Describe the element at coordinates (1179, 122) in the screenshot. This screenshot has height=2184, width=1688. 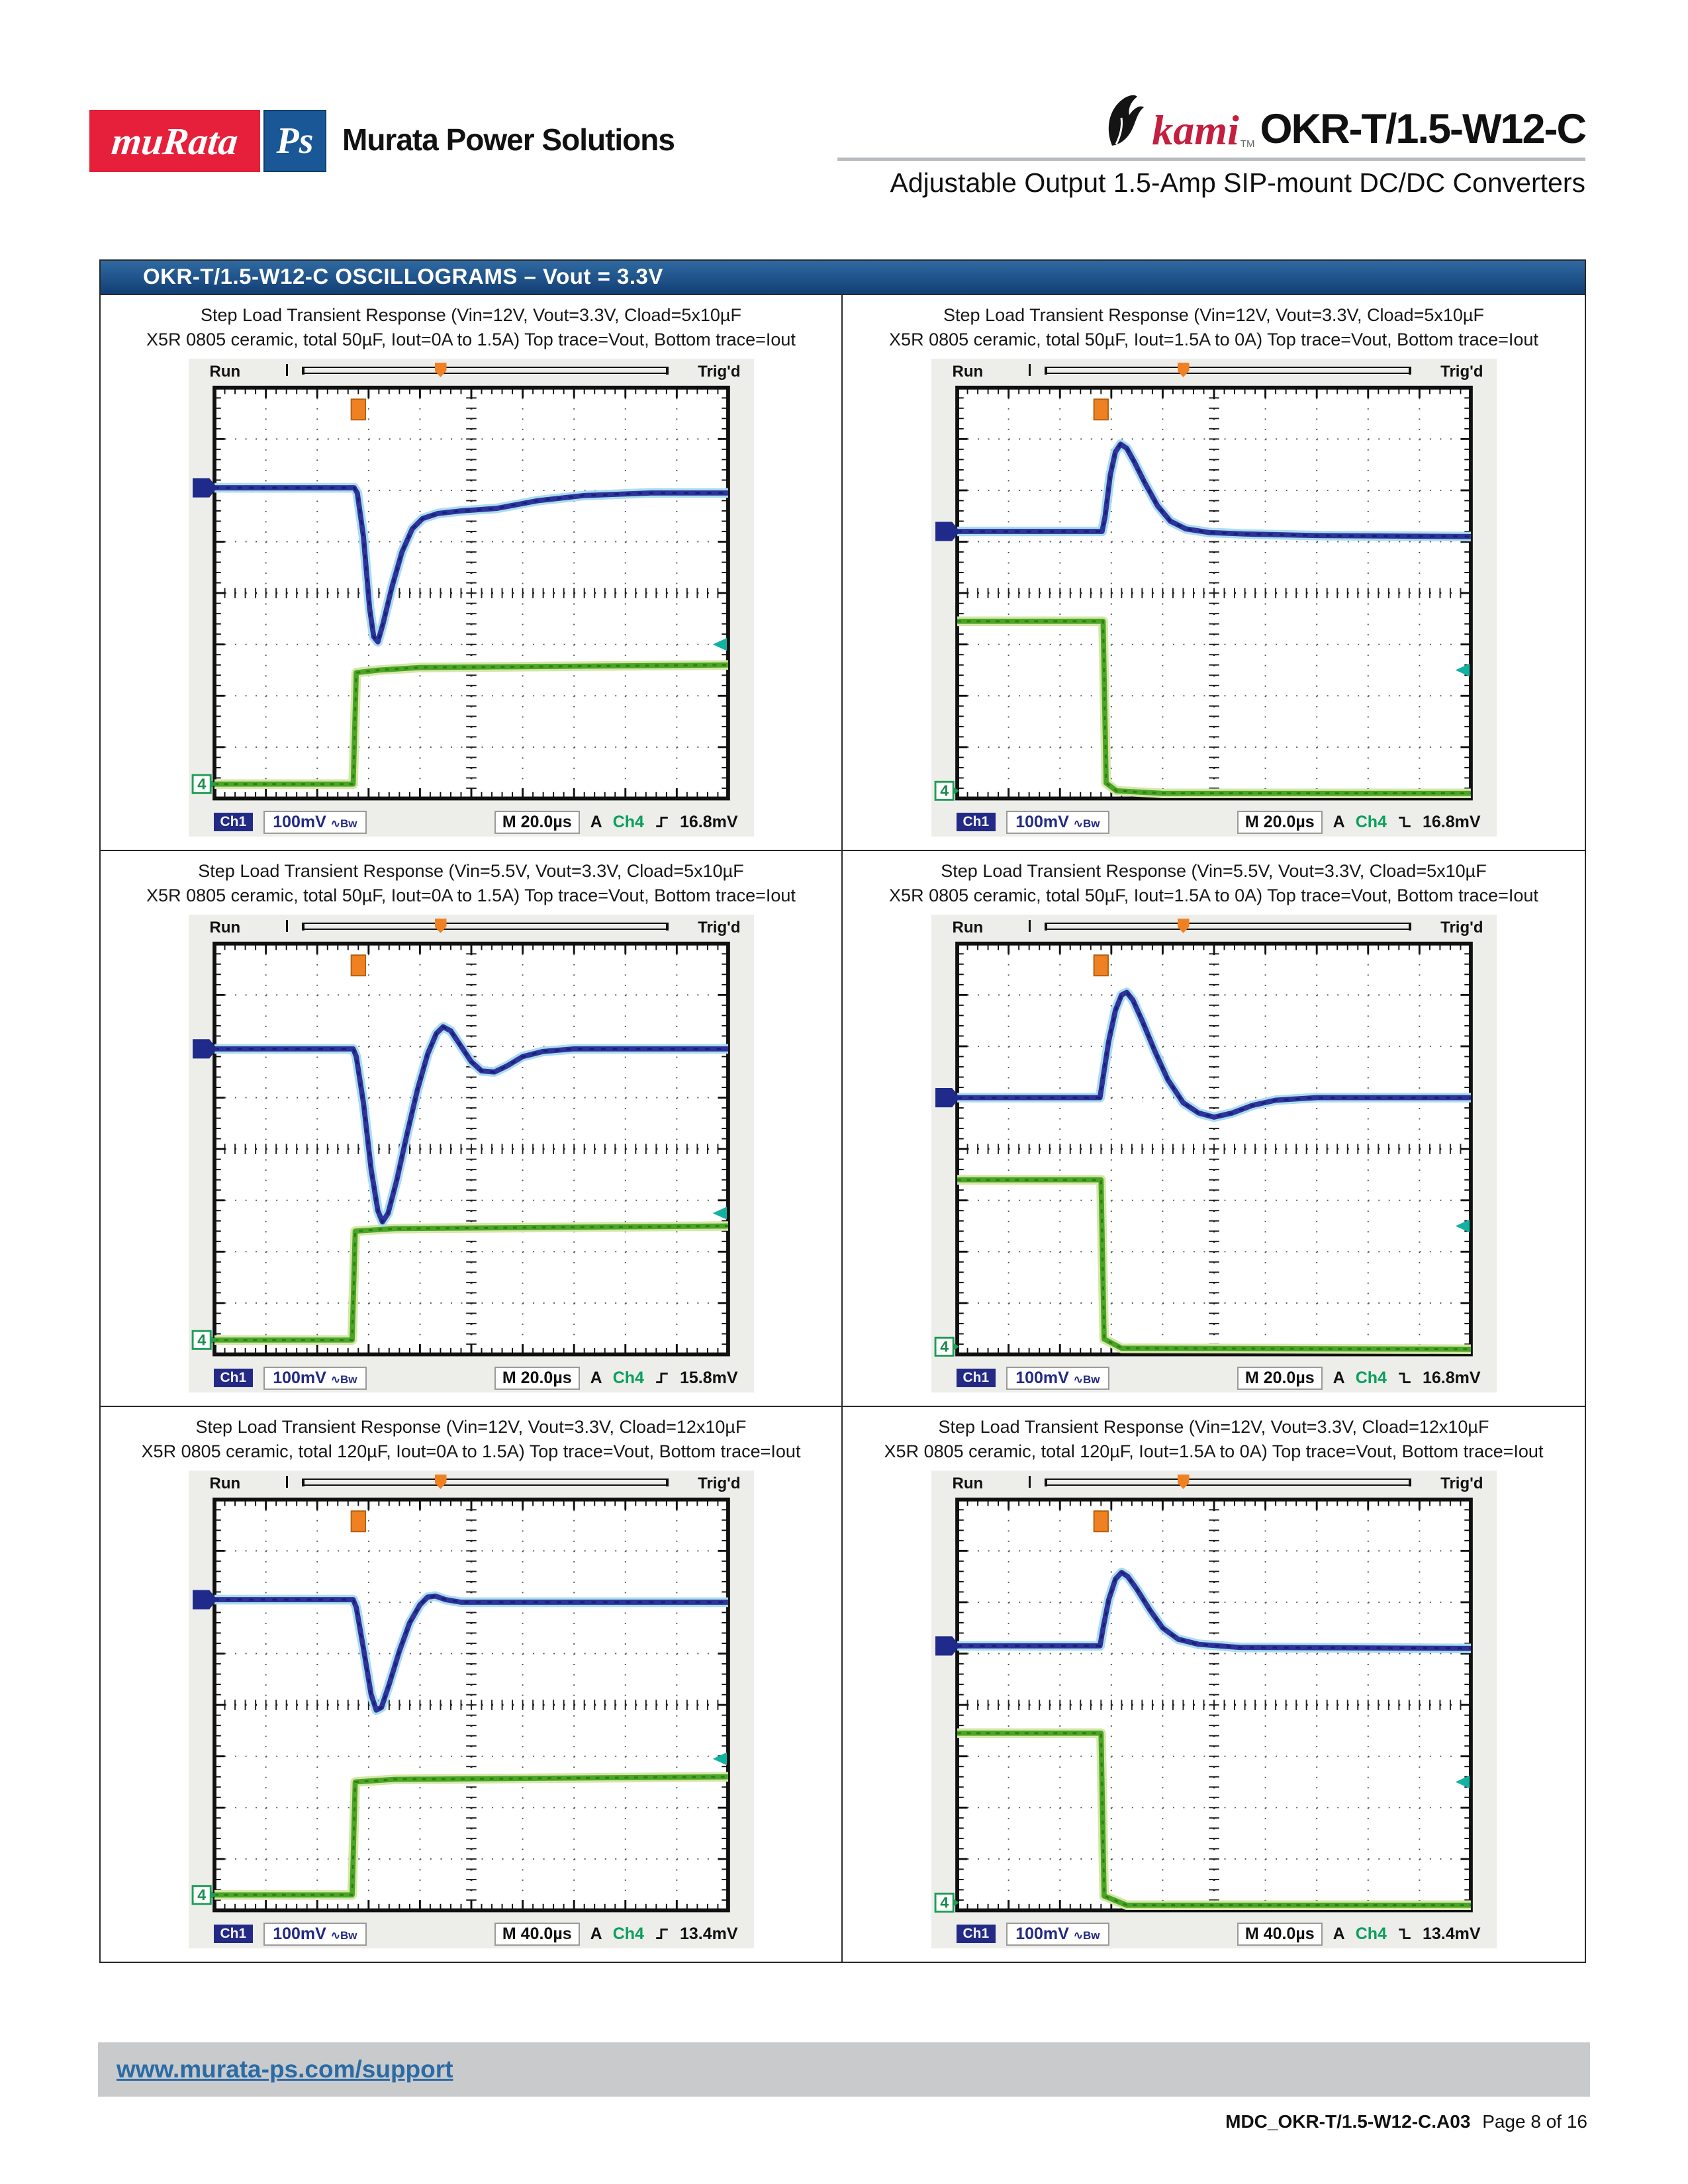
I see `okami-logo: kami TM` at that location.